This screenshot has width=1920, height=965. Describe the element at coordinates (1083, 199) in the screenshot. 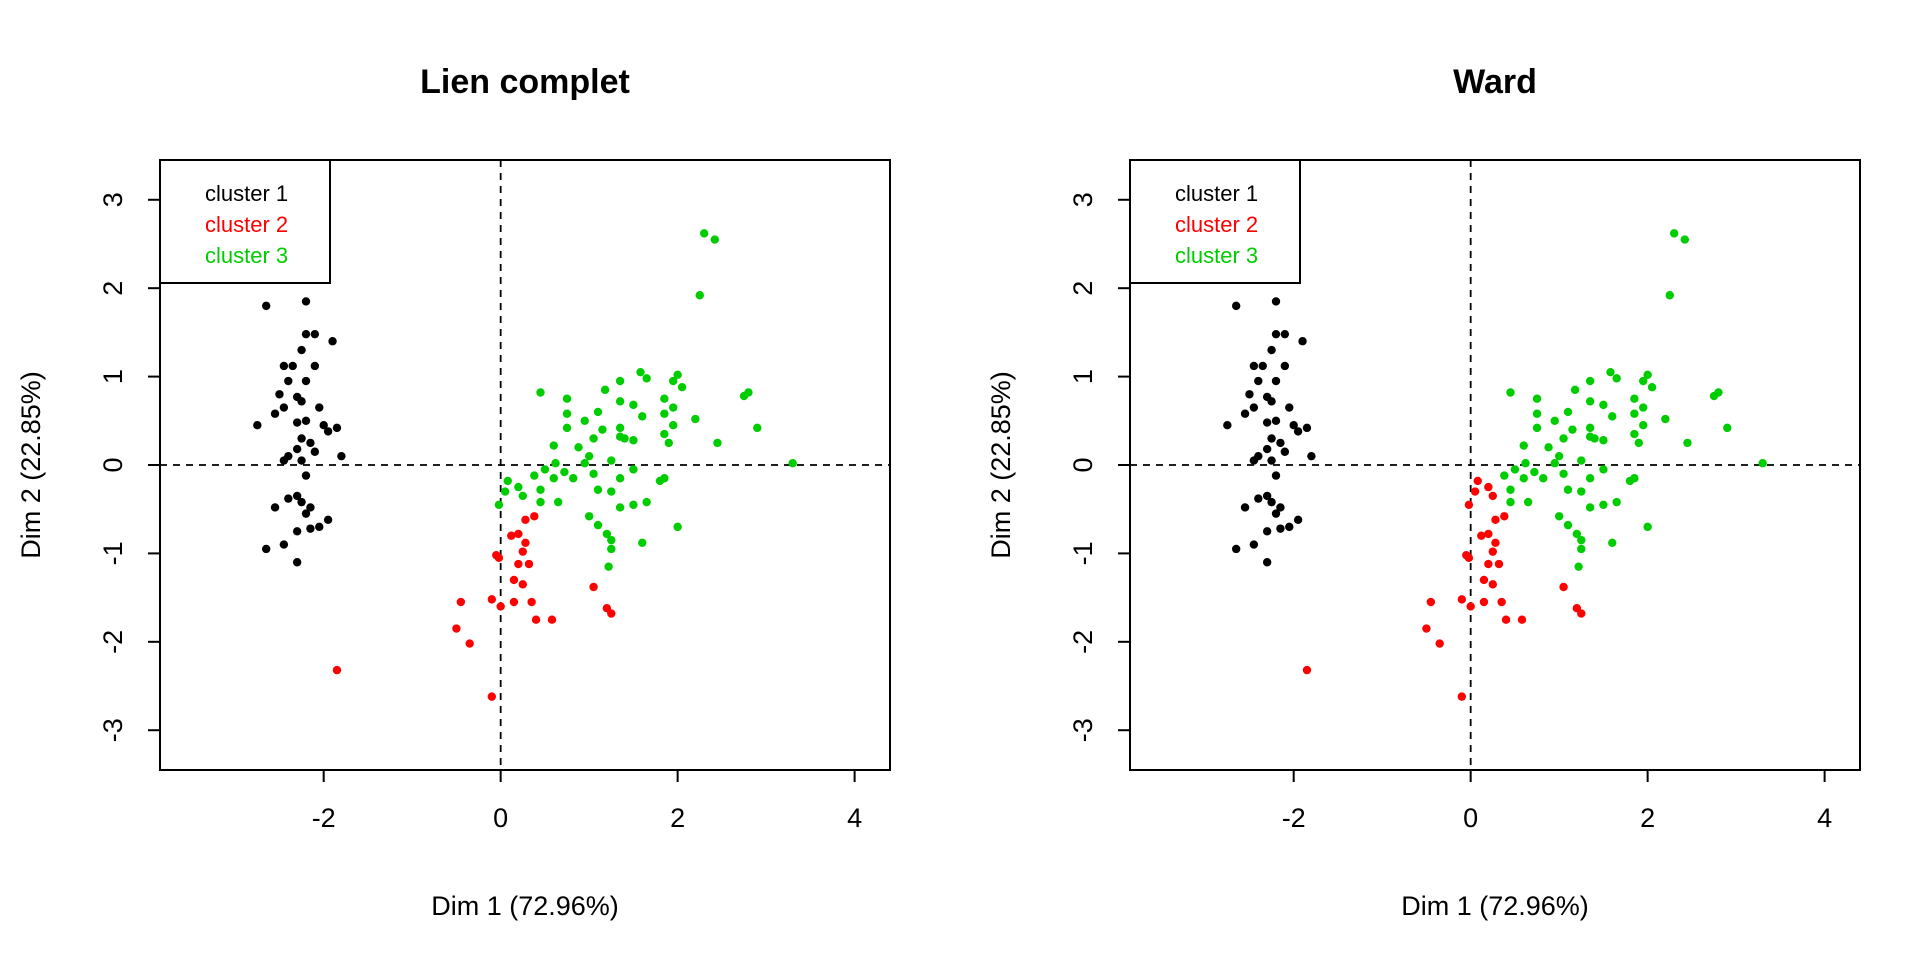

I see `y-tick-label: 3` at that location.